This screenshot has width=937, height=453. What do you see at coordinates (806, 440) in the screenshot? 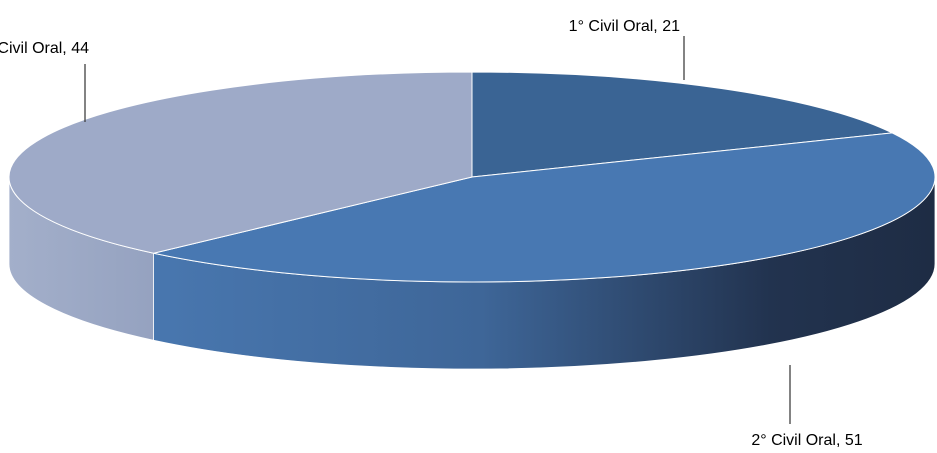
I see `data-label-slice-2: 2° Civil Oral, 51` at bounding box center [806, 440].